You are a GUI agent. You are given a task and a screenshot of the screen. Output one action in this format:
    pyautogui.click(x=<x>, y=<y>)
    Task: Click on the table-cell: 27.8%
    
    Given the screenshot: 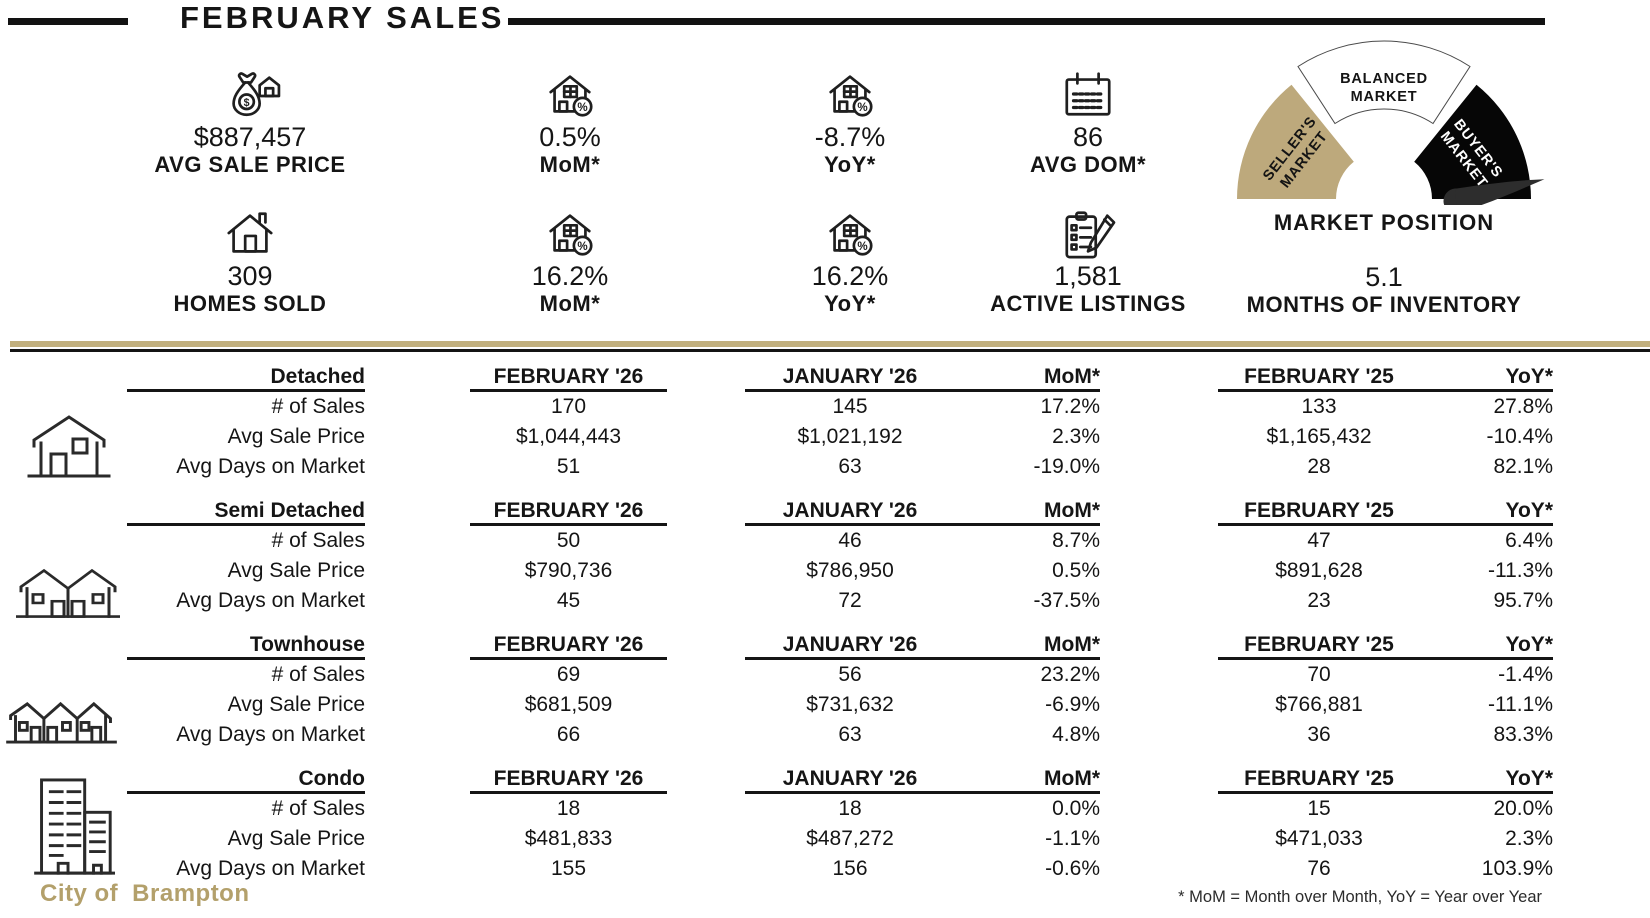 What is the action you would take?
    pyautogui.click(x=1523, y=406)
    